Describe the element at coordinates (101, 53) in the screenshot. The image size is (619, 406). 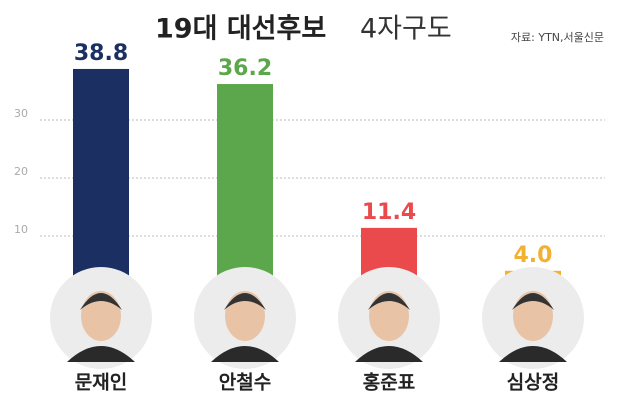
I see `value-label: 38.8` at that location.